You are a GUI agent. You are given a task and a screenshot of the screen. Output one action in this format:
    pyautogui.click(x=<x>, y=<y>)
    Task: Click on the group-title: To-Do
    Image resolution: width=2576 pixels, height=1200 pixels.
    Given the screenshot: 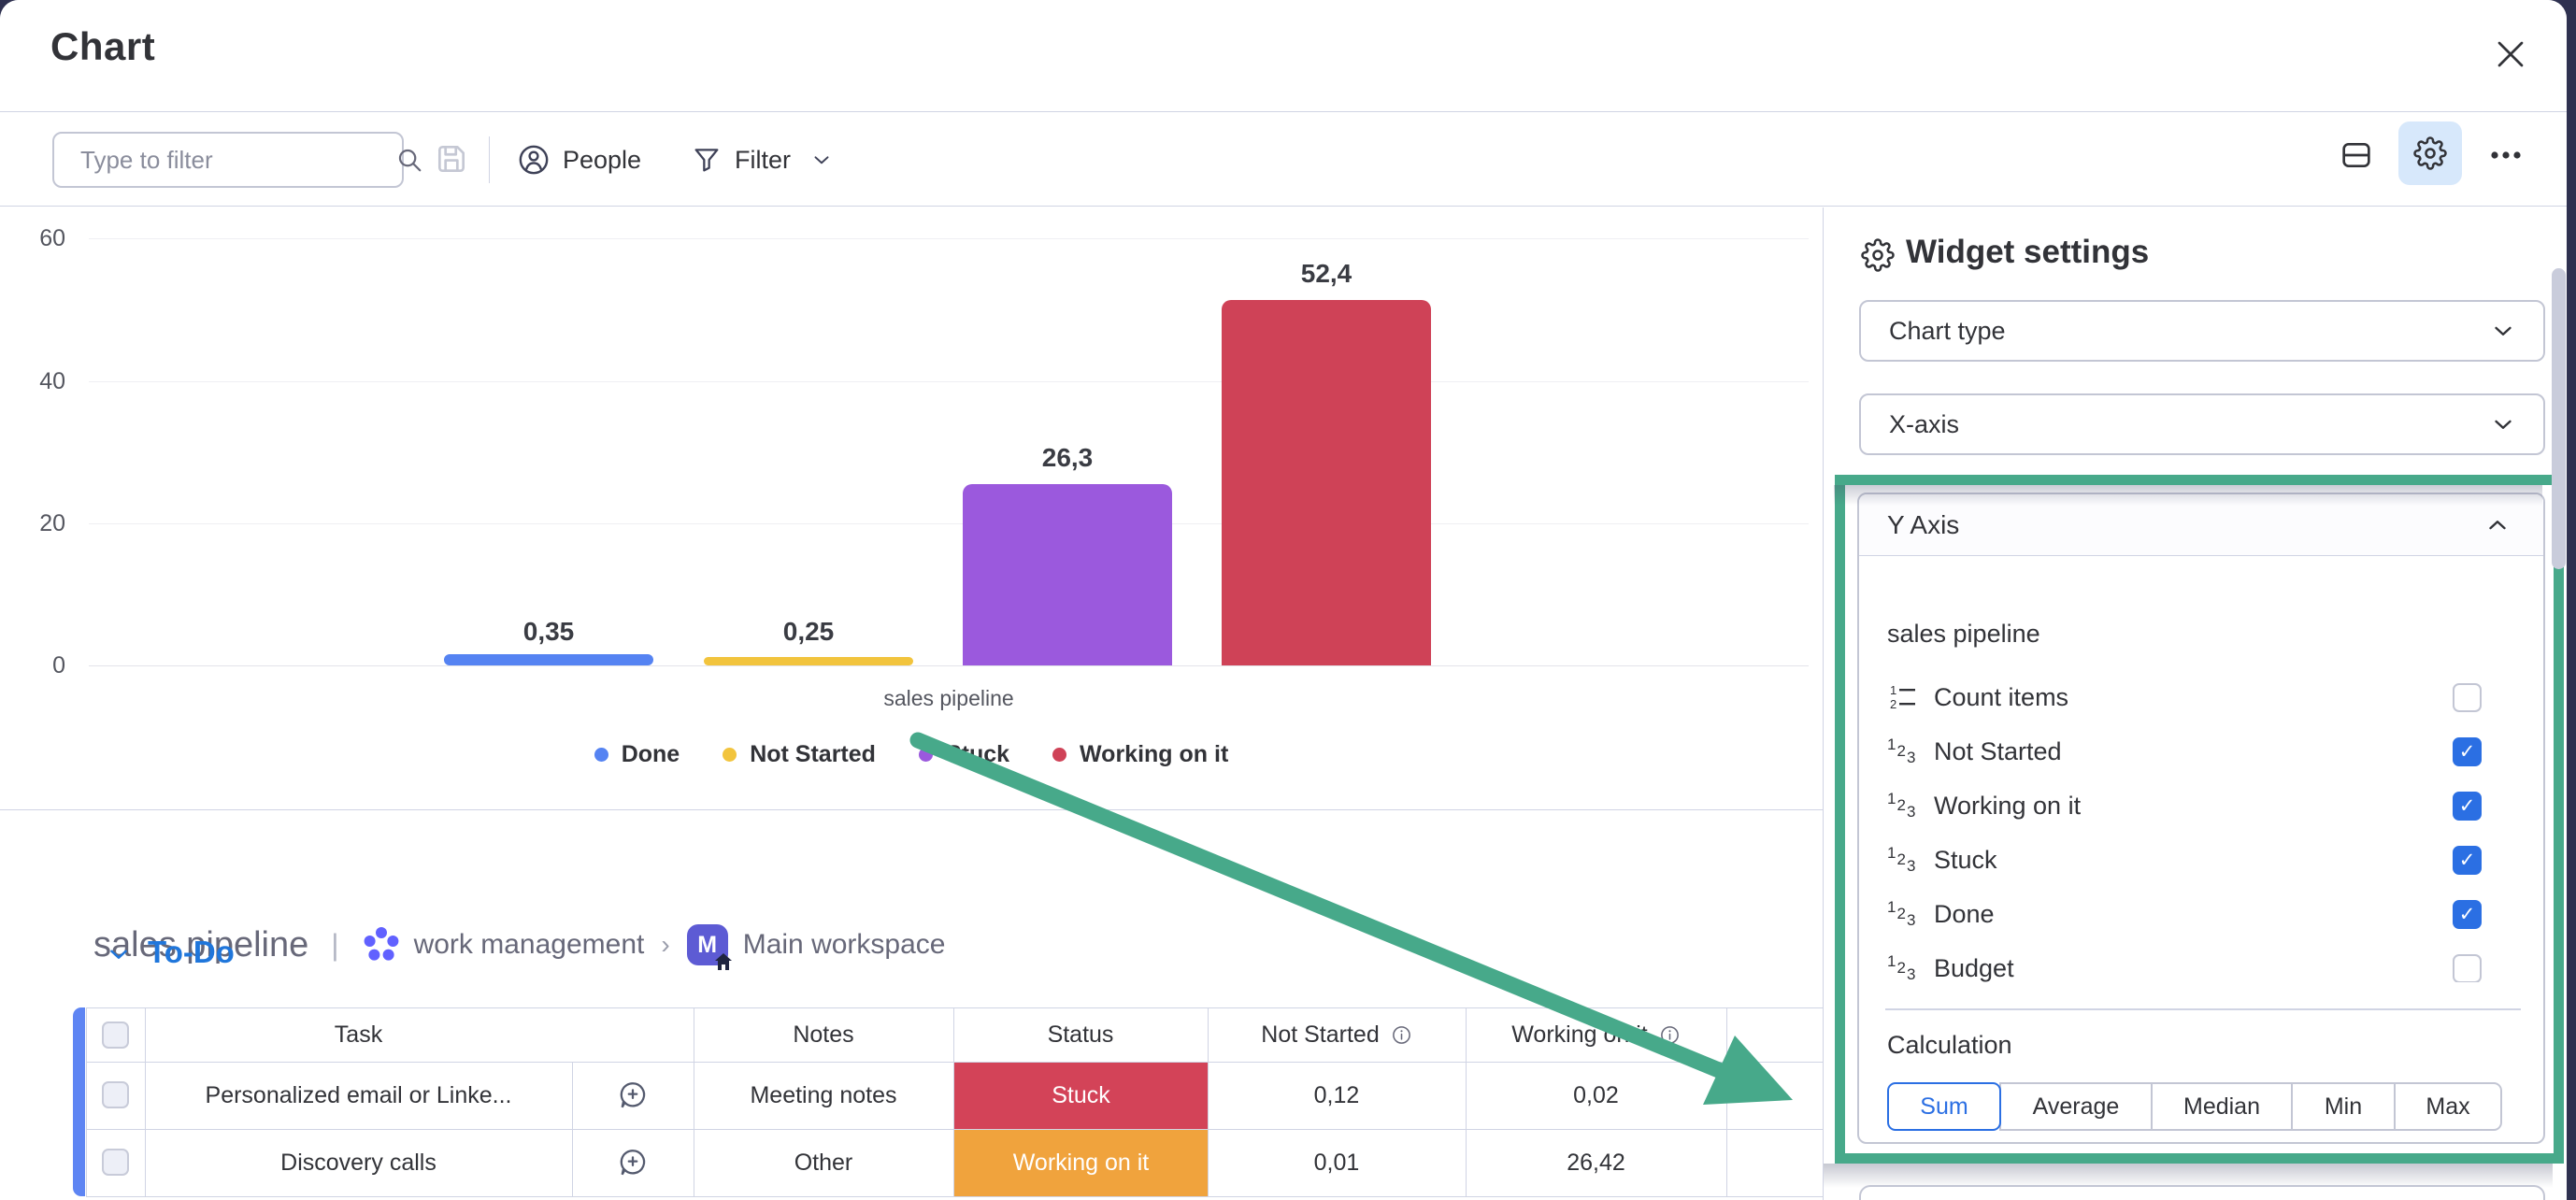 What is the action you would take?
    pyautogui.click(x=191, y=952)
    